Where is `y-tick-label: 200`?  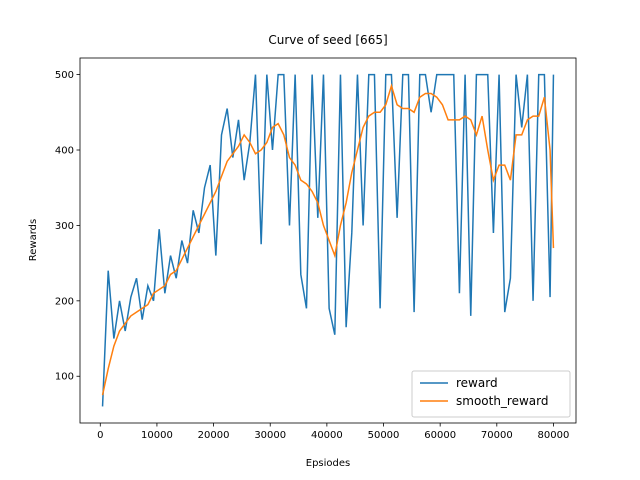
y-tick-label: 200 is located at coordinates (64, 301).